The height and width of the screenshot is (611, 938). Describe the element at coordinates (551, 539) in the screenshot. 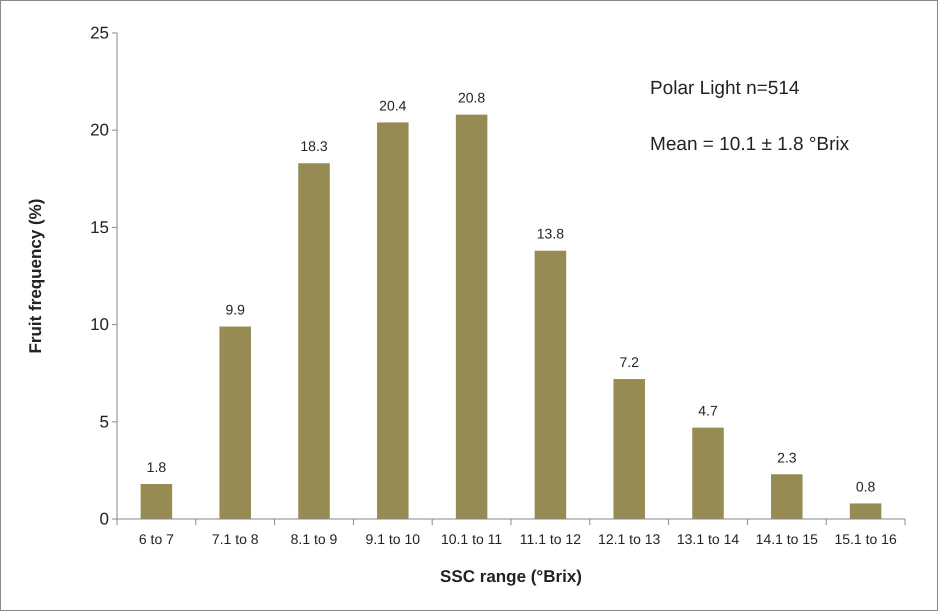

I see `x-tick-label: 11.1 to 12` at that location.